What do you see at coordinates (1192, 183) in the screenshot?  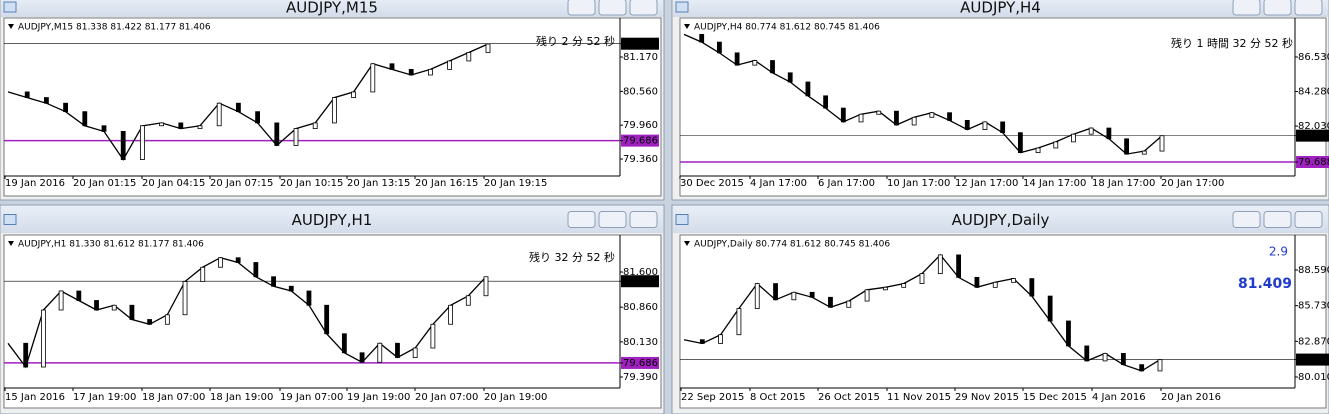 I see `time-label: 20 Jan 17:00` at bounding box center [1192, 183].